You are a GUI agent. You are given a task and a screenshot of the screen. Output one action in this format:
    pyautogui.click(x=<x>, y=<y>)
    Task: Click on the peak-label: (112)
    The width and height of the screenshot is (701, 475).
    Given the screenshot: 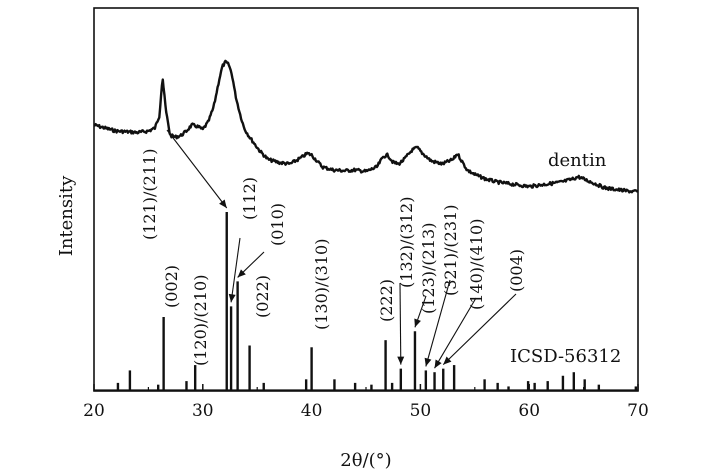 What is the action you would take?
    pyautogui.click(x=249, y=198)
    